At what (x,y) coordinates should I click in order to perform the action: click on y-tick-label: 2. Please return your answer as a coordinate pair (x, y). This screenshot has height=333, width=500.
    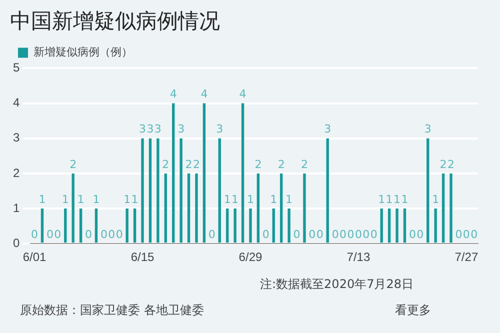
    Looking at the image, I should click on (16, 173).